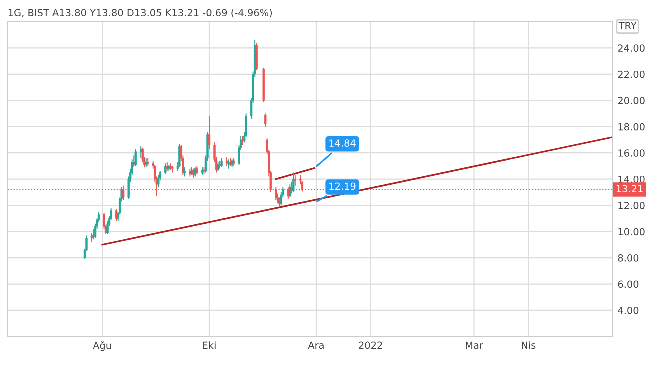 This screenshot has height=366, width=654. I want to click on x-tick-label: Mar, so click(475, 346).